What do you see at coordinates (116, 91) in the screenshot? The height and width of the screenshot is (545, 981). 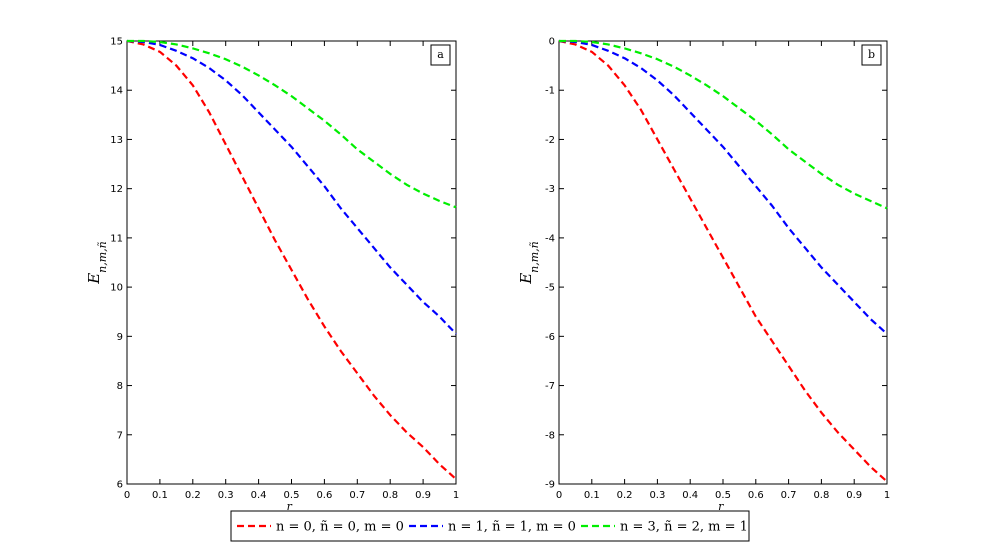 I see `y-tick-label: 14` at bounding box center [116, 91].